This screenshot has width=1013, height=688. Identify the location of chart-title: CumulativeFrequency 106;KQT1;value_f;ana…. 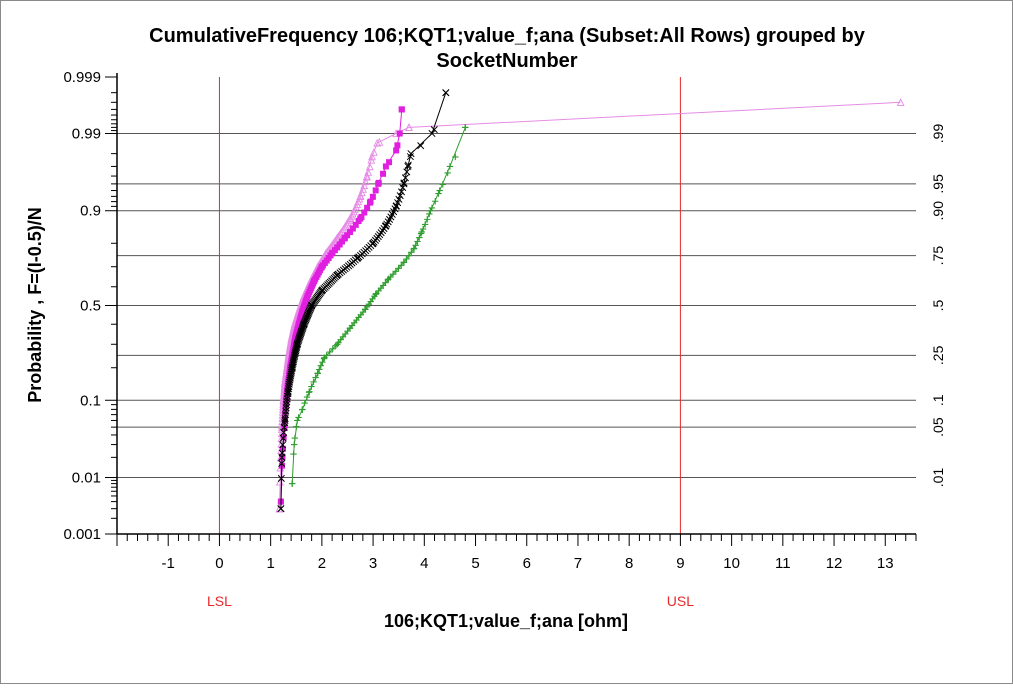
(507, 36).